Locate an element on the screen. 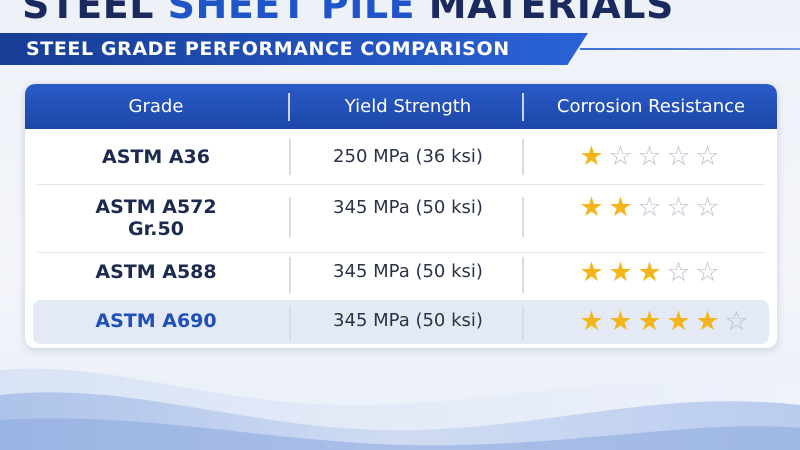  title-part-materials: MATERIALS is located at coordinates (551, 13).